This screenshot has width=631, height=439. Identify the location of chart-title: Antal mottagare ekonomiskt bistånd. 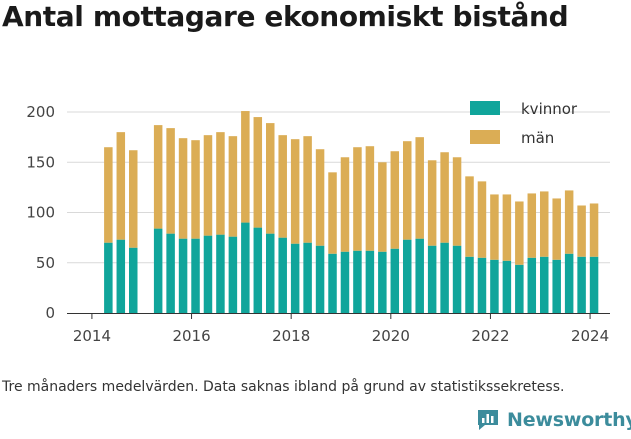
(285, 16).